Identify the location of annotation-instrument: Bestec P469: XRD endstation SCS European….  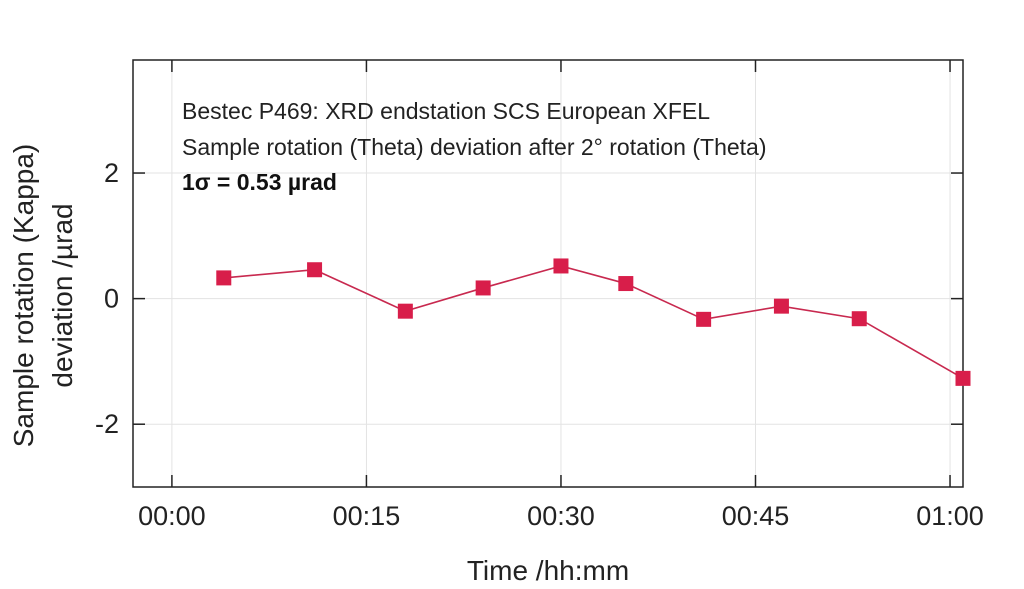
(446, 111).